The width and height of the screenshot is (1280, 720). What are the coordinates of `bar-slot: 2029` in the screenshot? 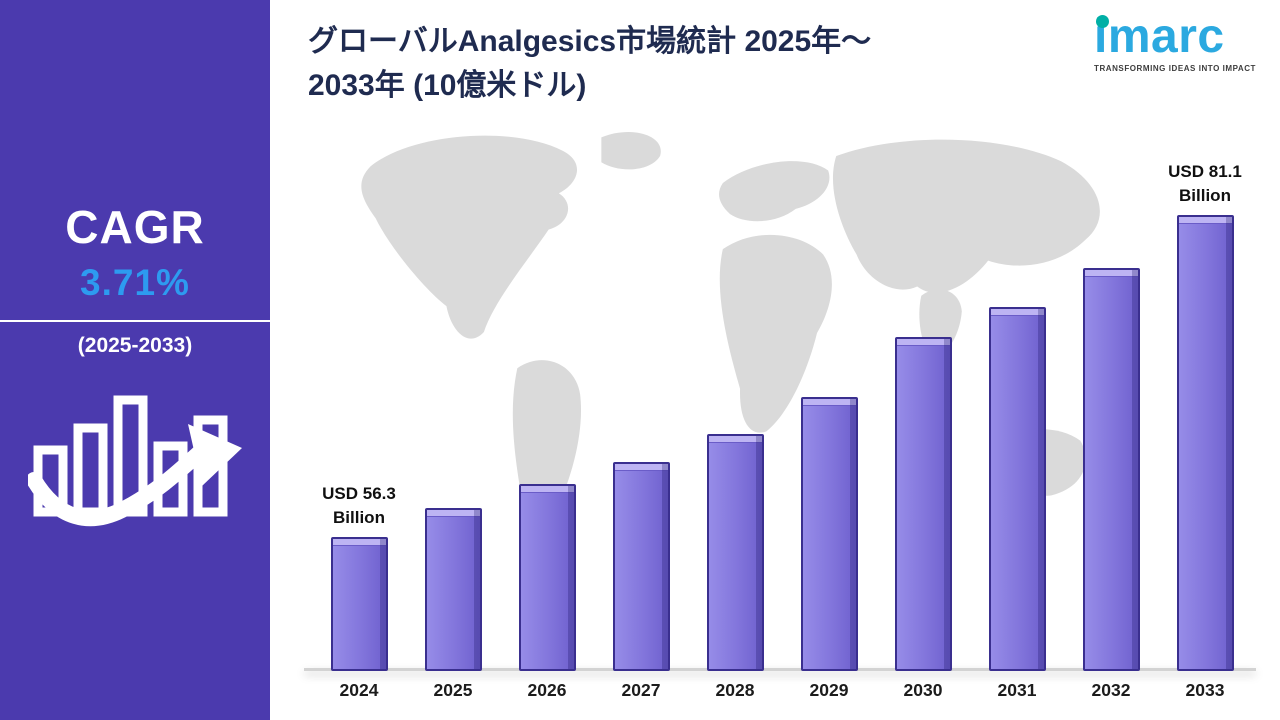 It's located at (829, 423).